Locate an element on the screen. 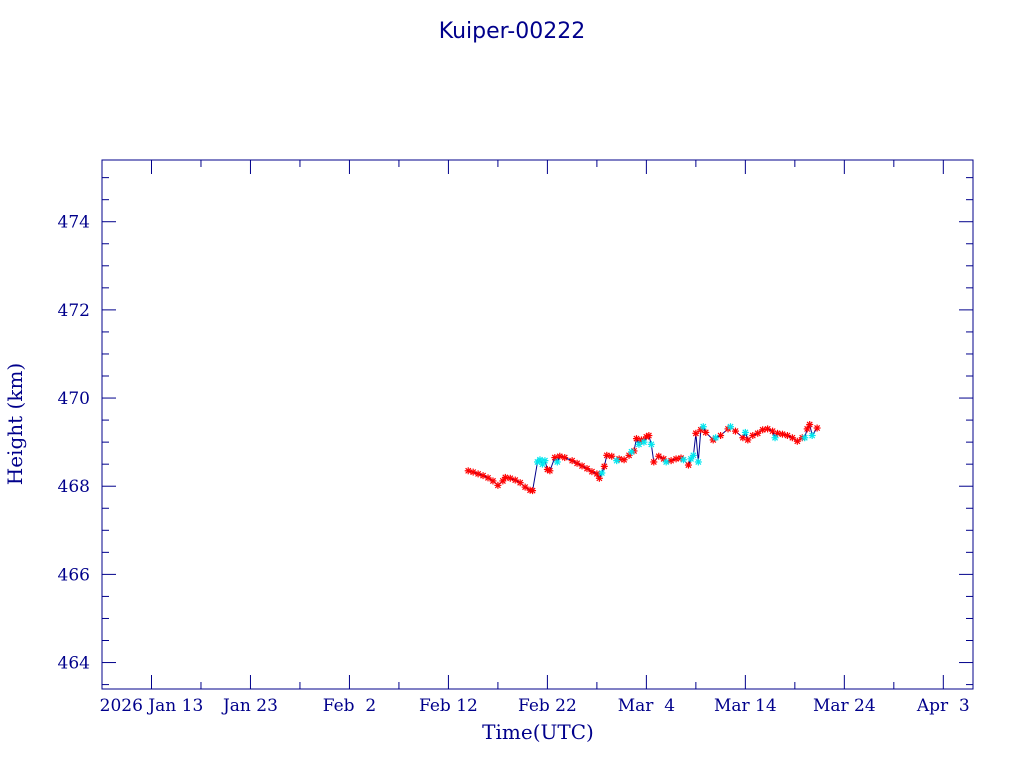 This screenshot has width=1024, height=768. x-tick-label: Mar 14 is located at coordinates (745, 706).